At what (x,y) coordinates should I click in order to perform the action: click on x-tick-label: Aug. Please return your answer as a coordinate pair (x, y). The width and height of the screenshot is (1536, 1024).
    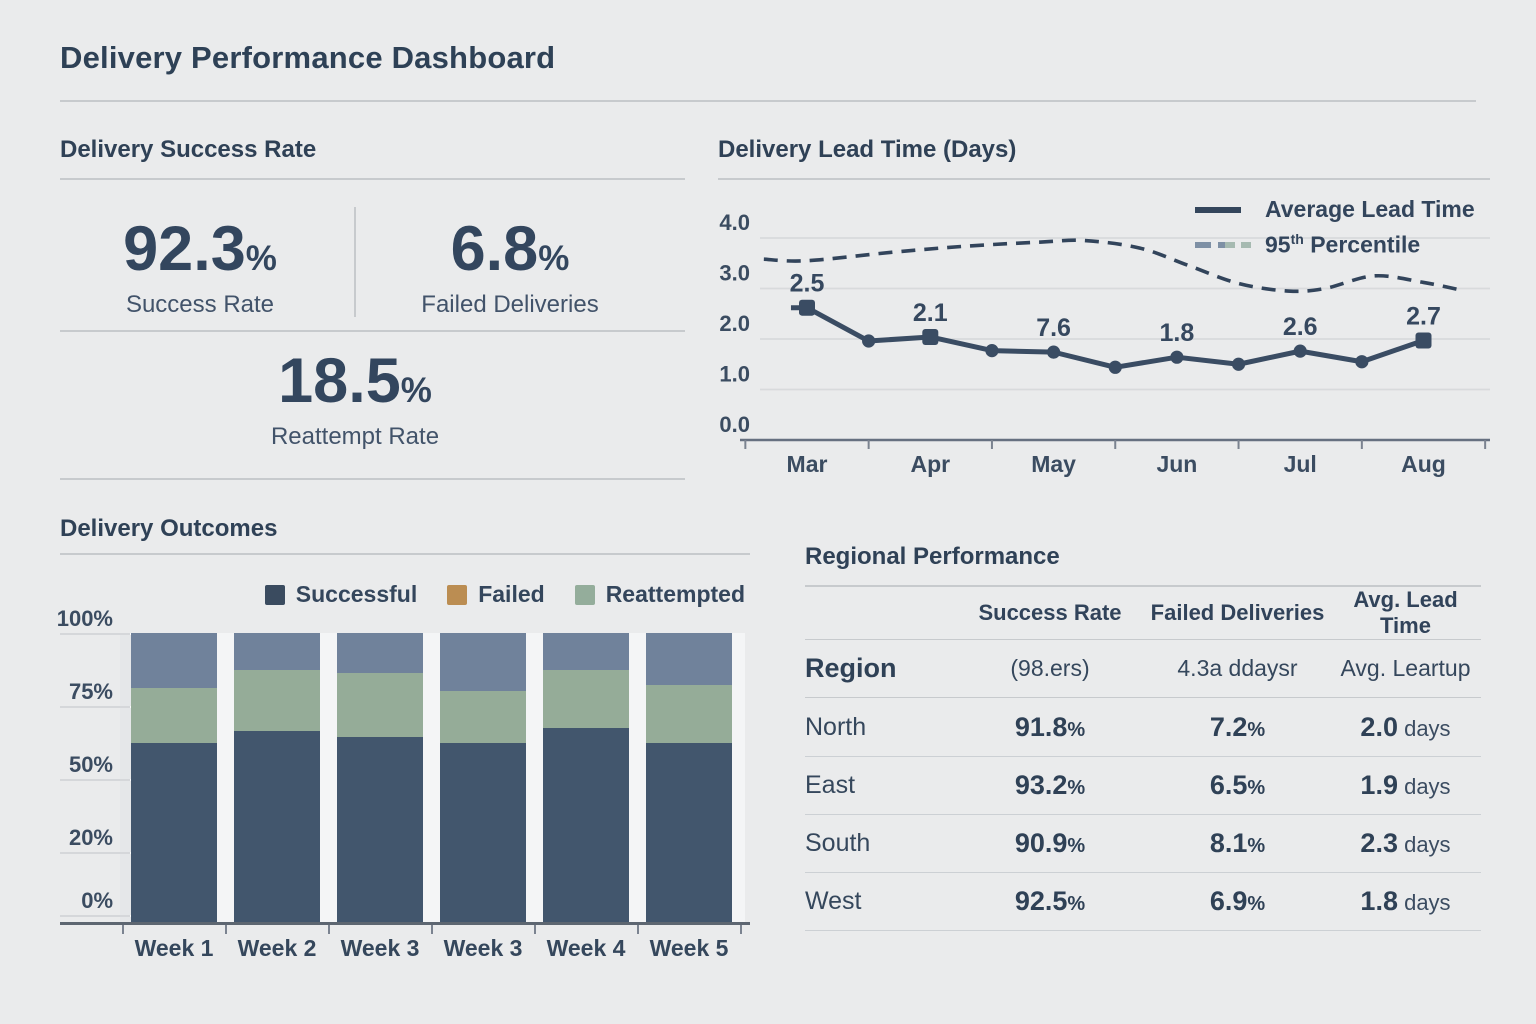
    Looking at the image, I should click on (1423, 464).